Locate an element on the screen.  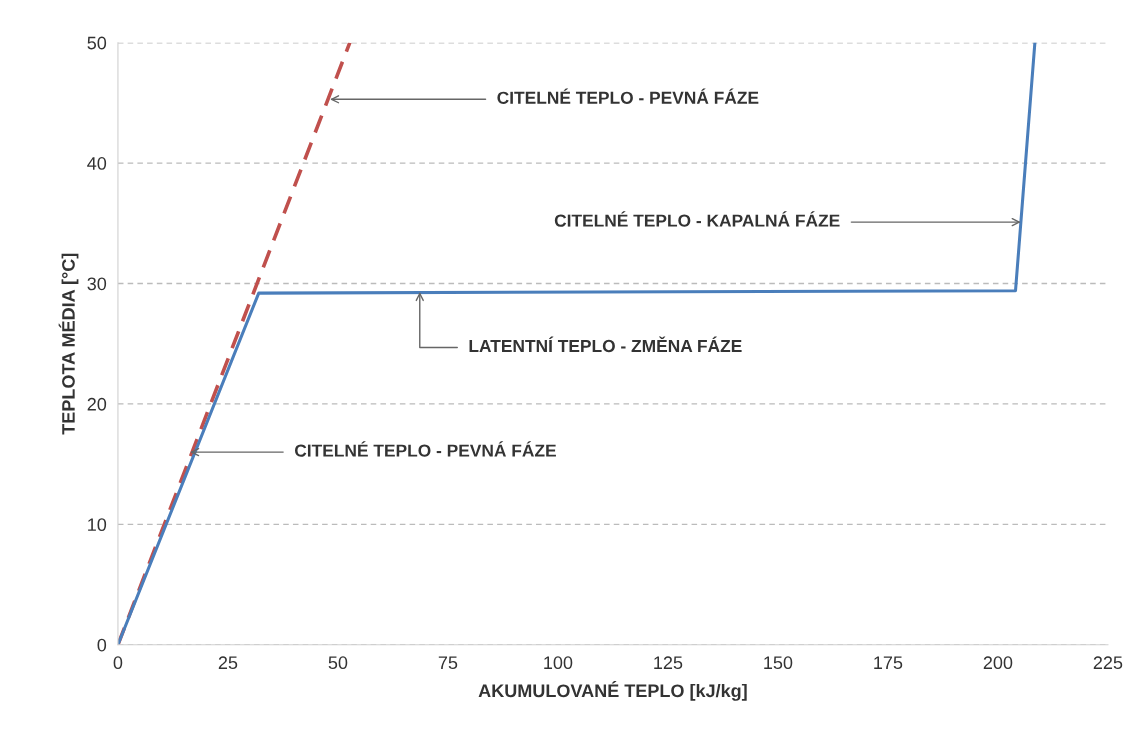
x-tick-label: 200 is located at coordinates (998, 663).